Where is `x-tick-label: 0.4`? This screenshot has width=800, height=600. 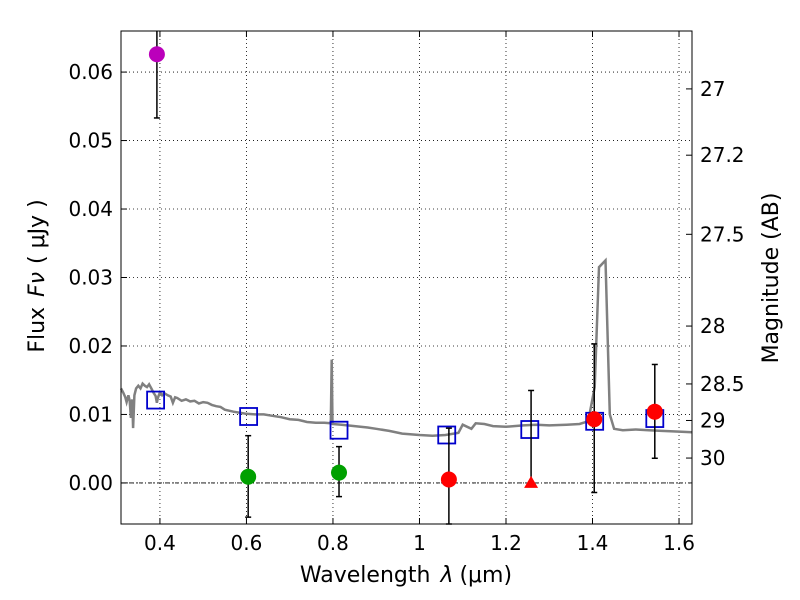 x-tick-label: 0.4 is located at coordinates (160, 543).